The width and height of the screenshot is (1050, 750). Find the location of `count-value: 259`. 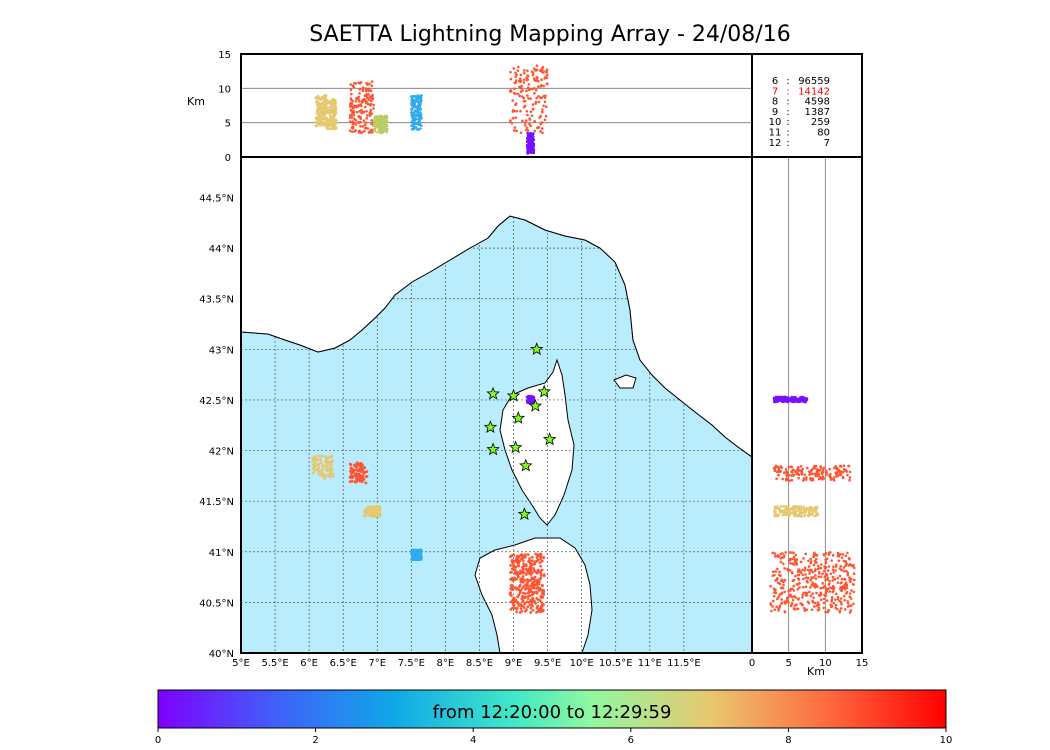

count-value: 259 is located at coordinates (820, 122).